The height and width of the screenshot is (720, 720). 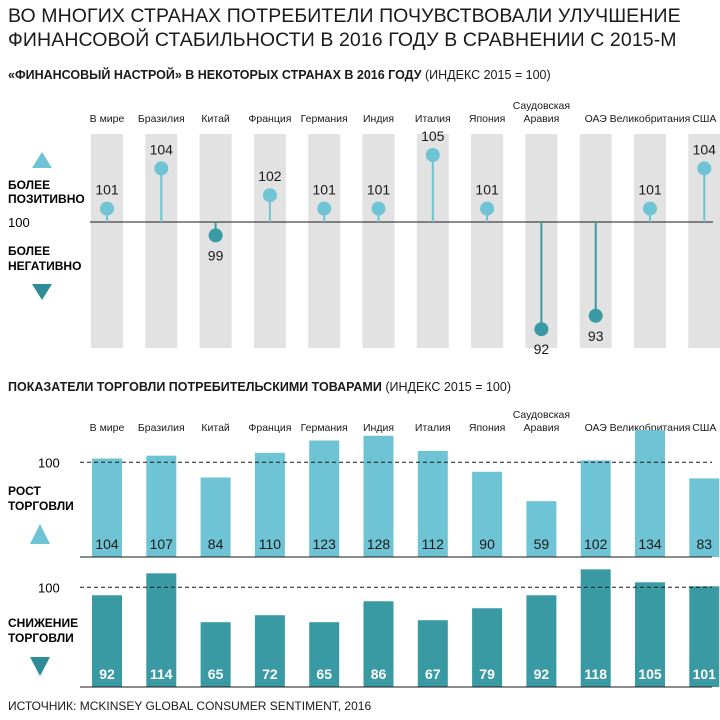 What do you see at coordinates (541, 119) in the screenshot?
I see `category-label: Аравия` at bounding box center [541, 119].